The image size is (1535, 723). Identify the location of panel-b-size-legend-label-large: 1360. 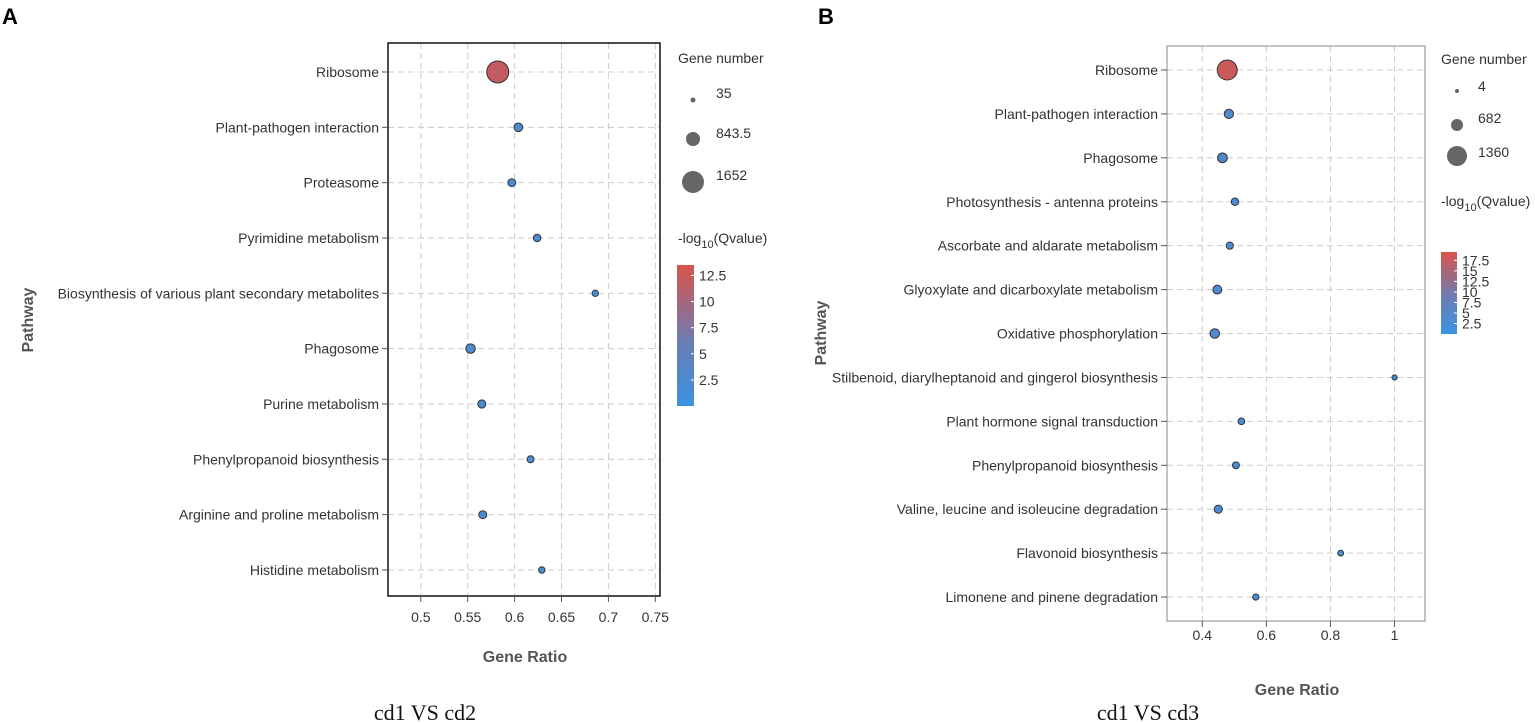
(1493, 152).